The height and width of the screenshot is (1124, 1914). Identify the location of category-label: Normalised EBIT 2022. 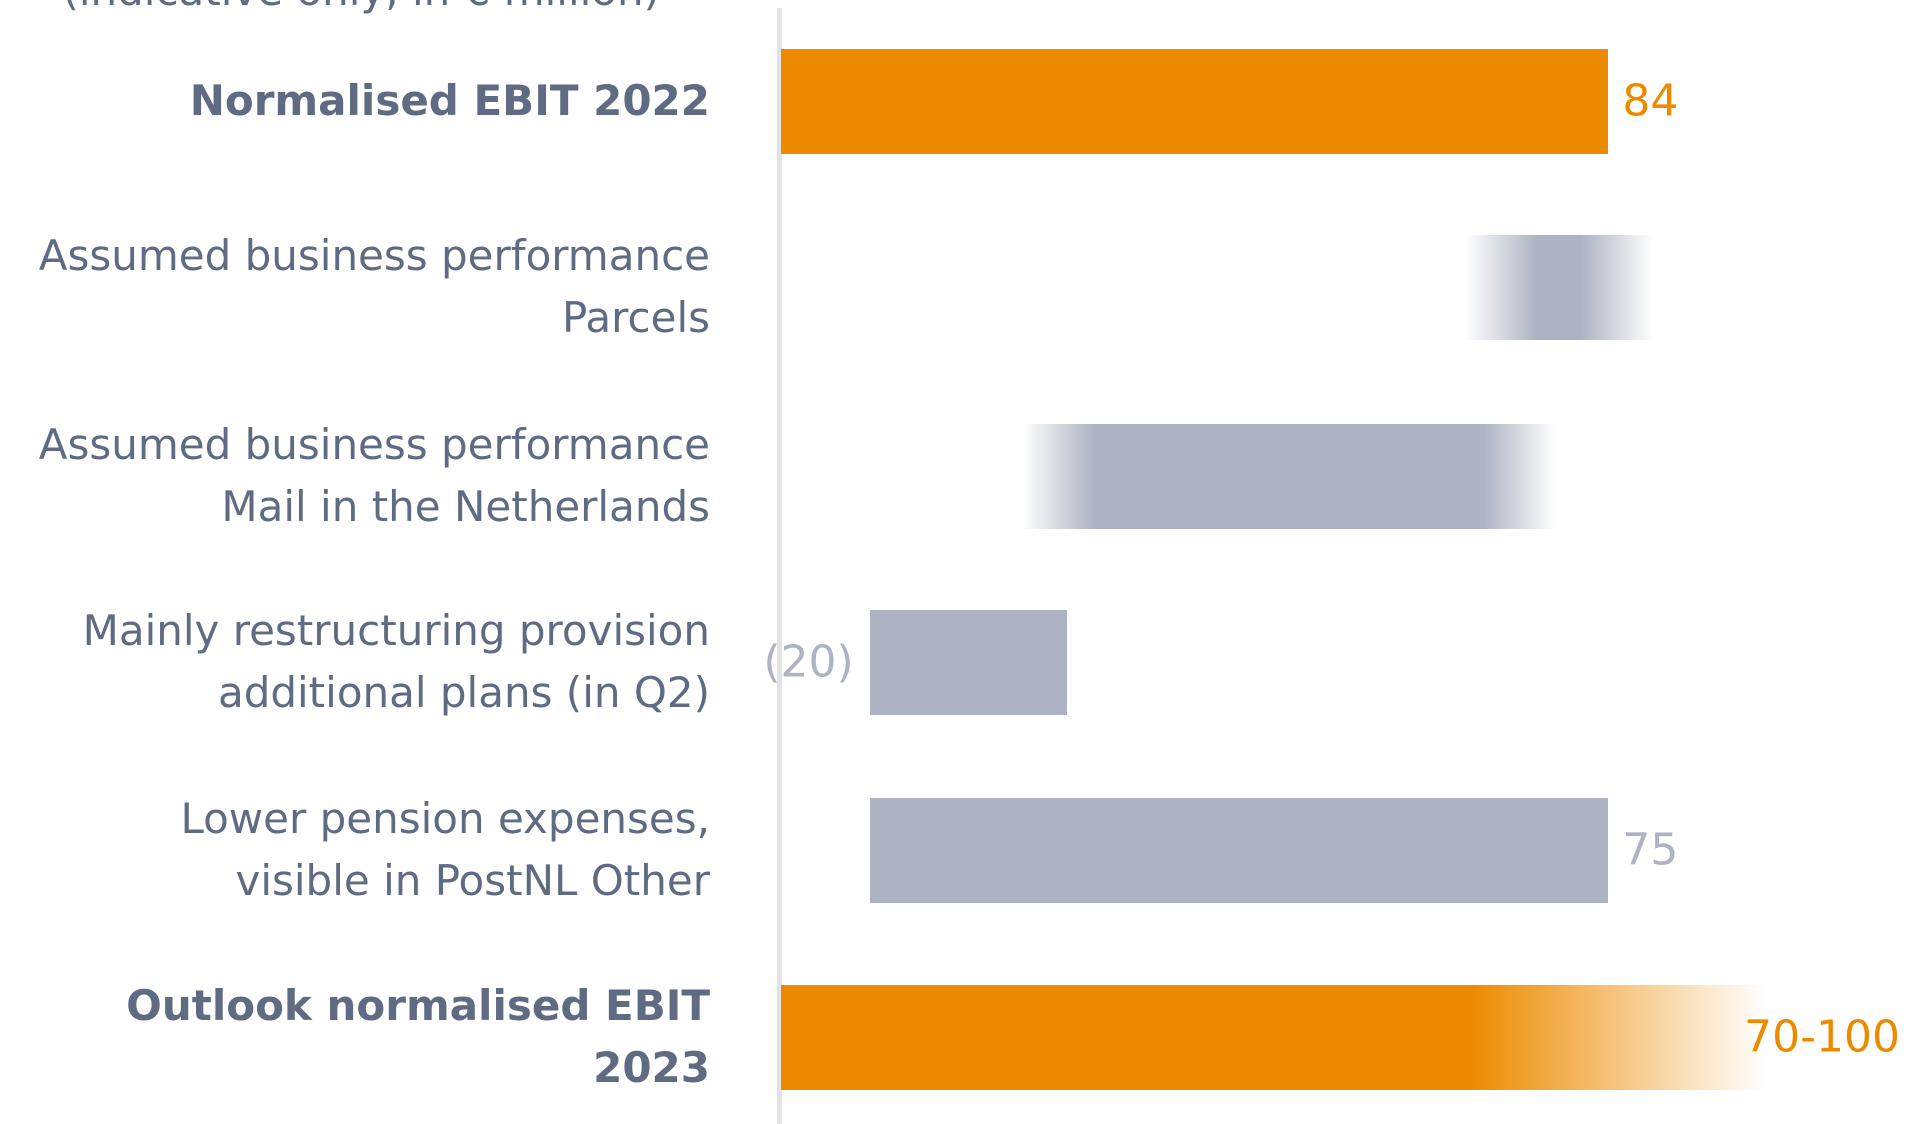
(449, 100).